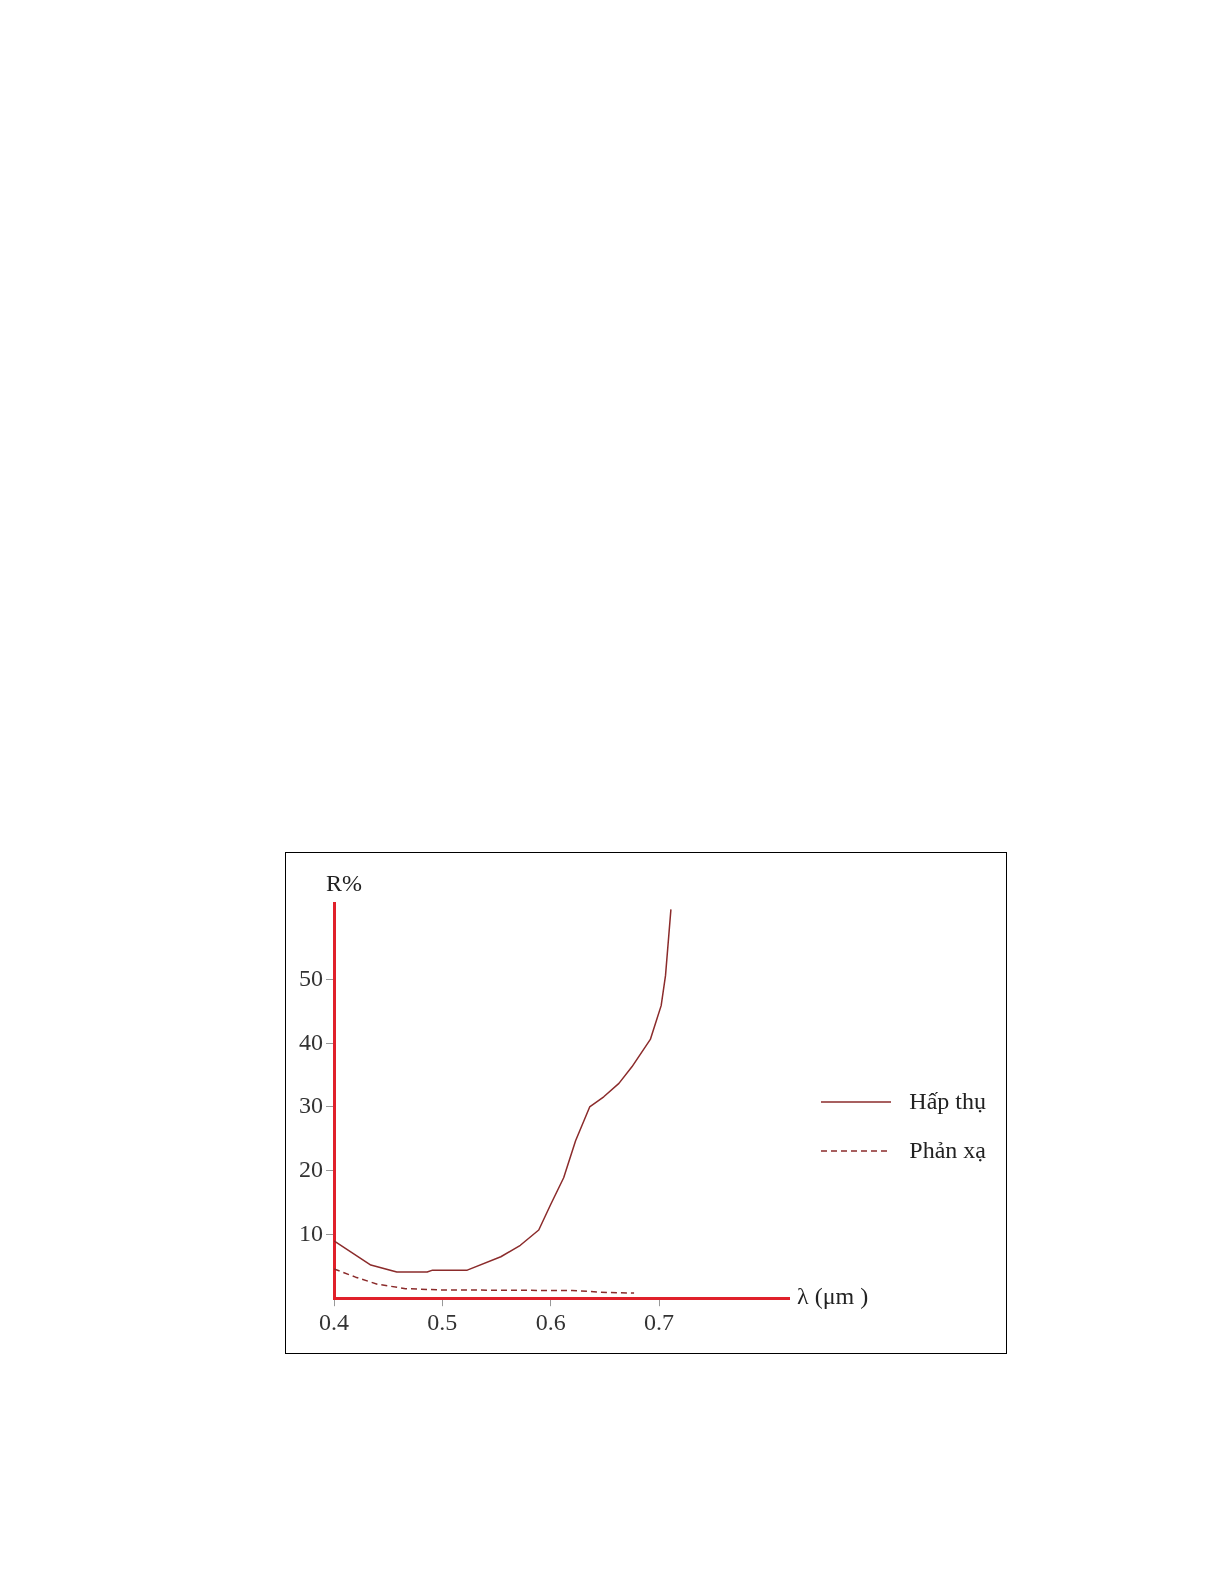 The height and width of the screenshot is (1585, 1225). Describe the element at coordinates (947, 1150) in the screenshot. I see `legend-label: Phản xạ` at that location.